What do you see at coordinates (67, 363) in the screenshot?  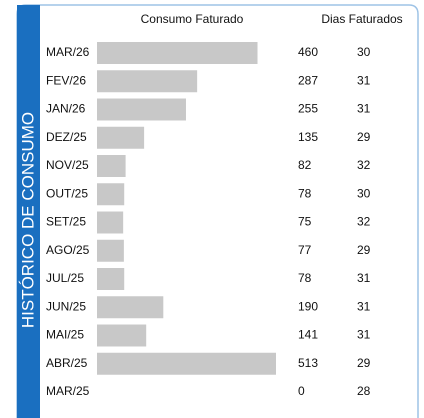 I see `month-label: ABR/25` at bounding box center [67, 363].